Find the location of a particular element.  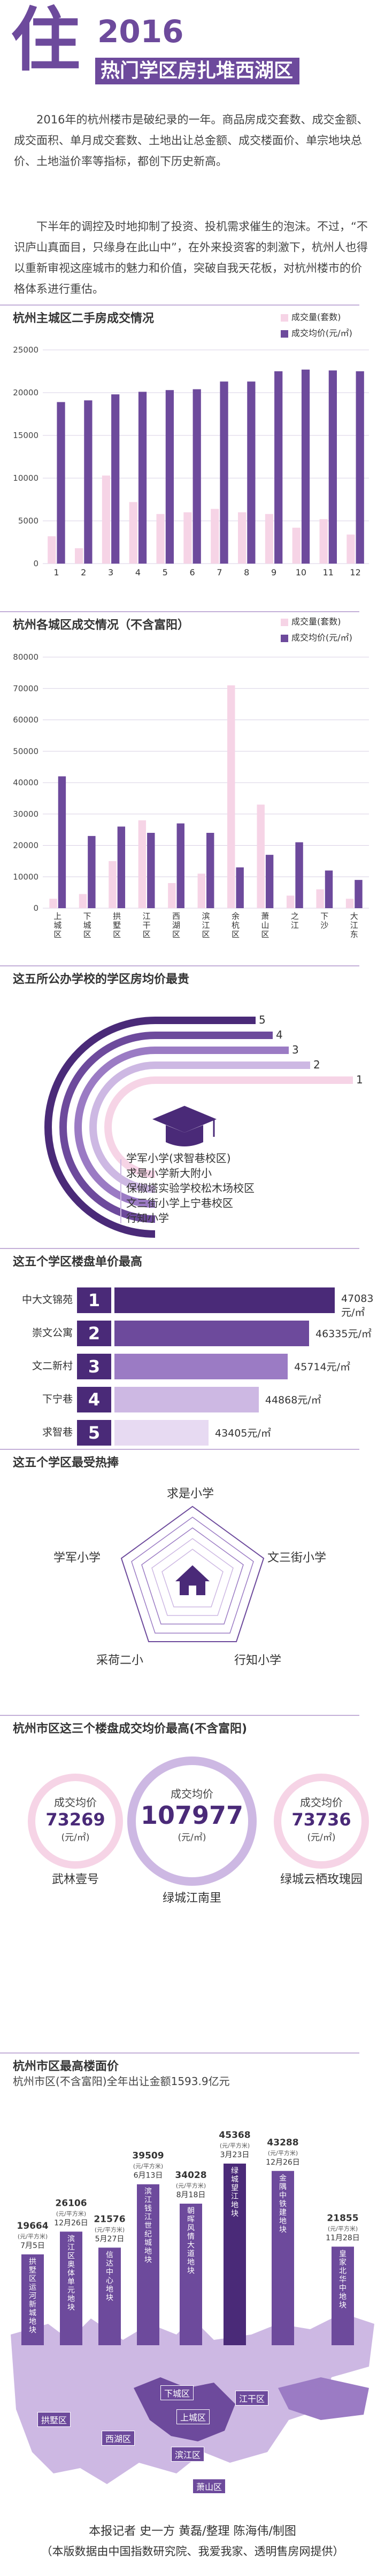

land-deal-date: 12月26日 is located at coordinates (283, 2162).